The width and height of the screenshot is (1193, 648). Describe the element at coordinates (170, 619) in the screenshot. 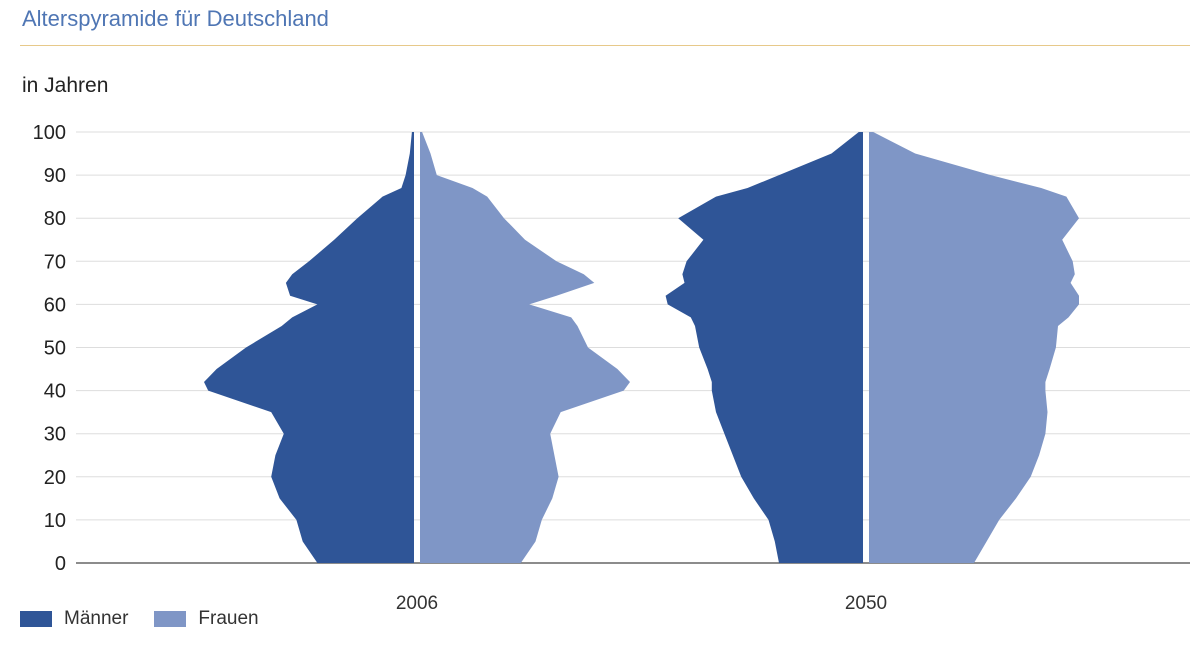

I see `legend-swatch-women` at that location.